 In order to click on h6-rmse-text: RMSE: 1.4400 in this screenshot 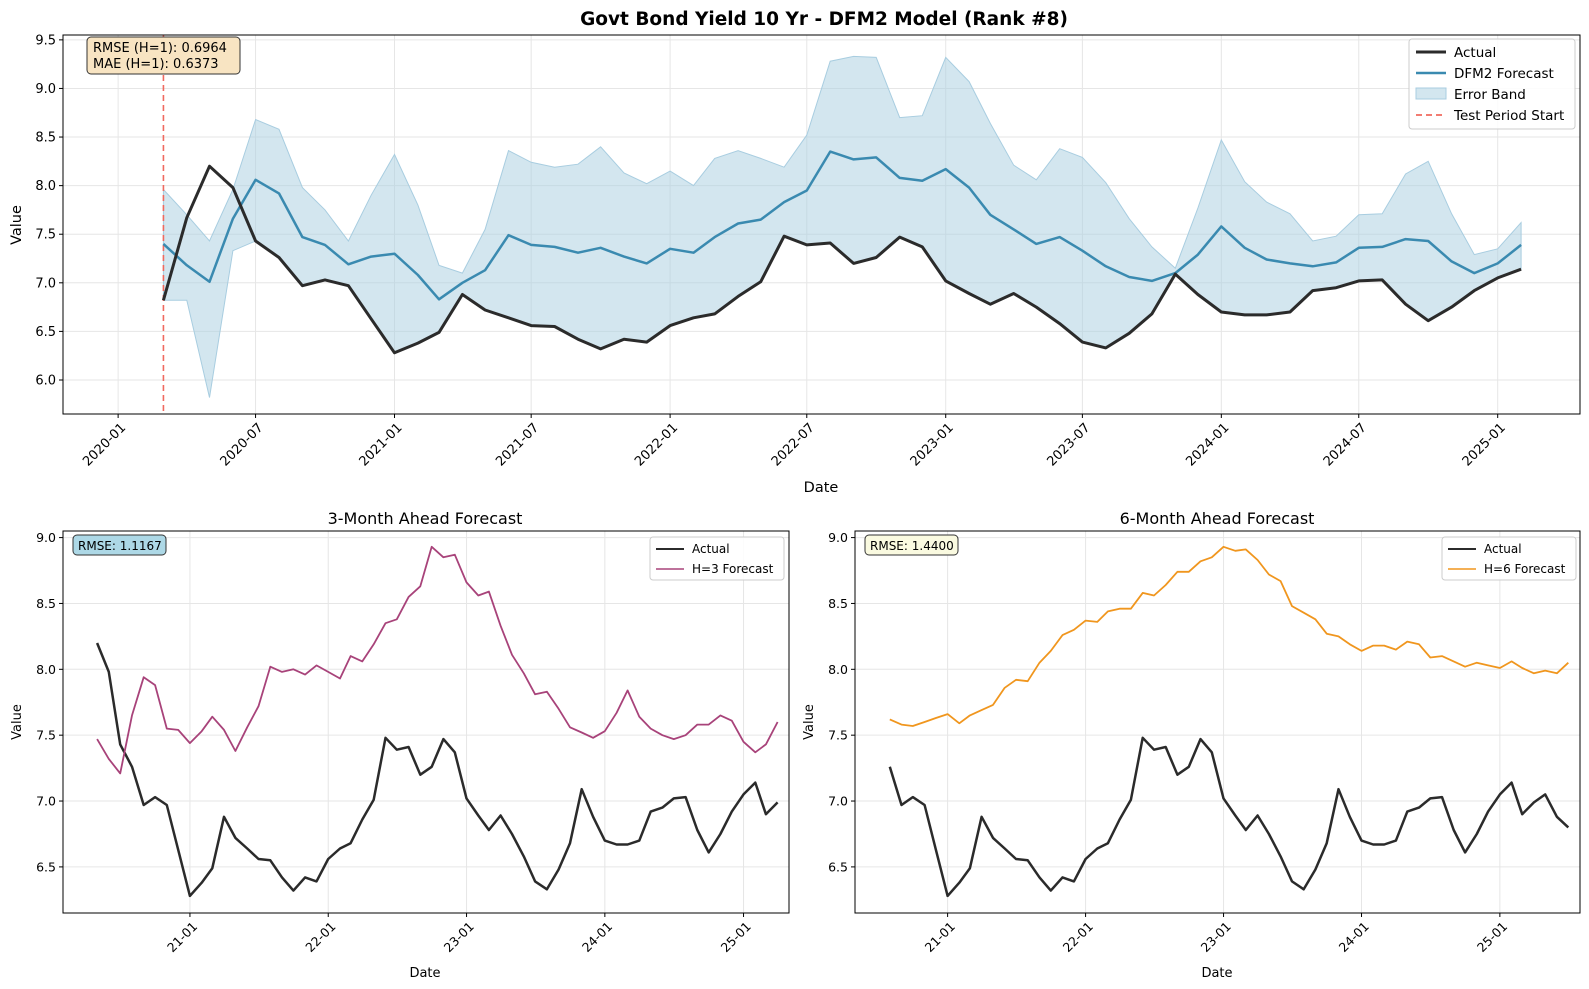, I will do `click(912, 546)`.